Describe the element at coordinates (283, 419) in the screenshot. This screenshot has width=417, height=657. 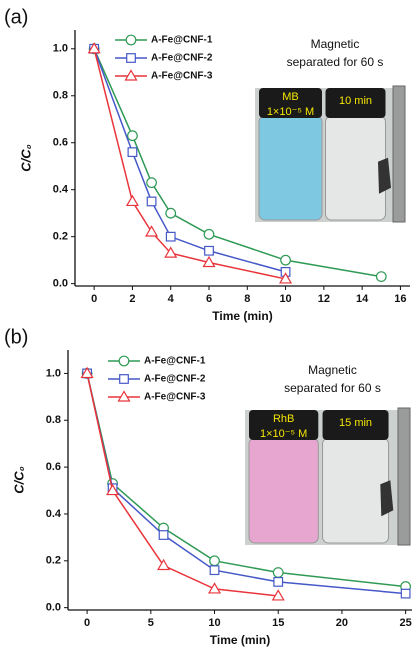
I see `vial-label: RhB` at that location.